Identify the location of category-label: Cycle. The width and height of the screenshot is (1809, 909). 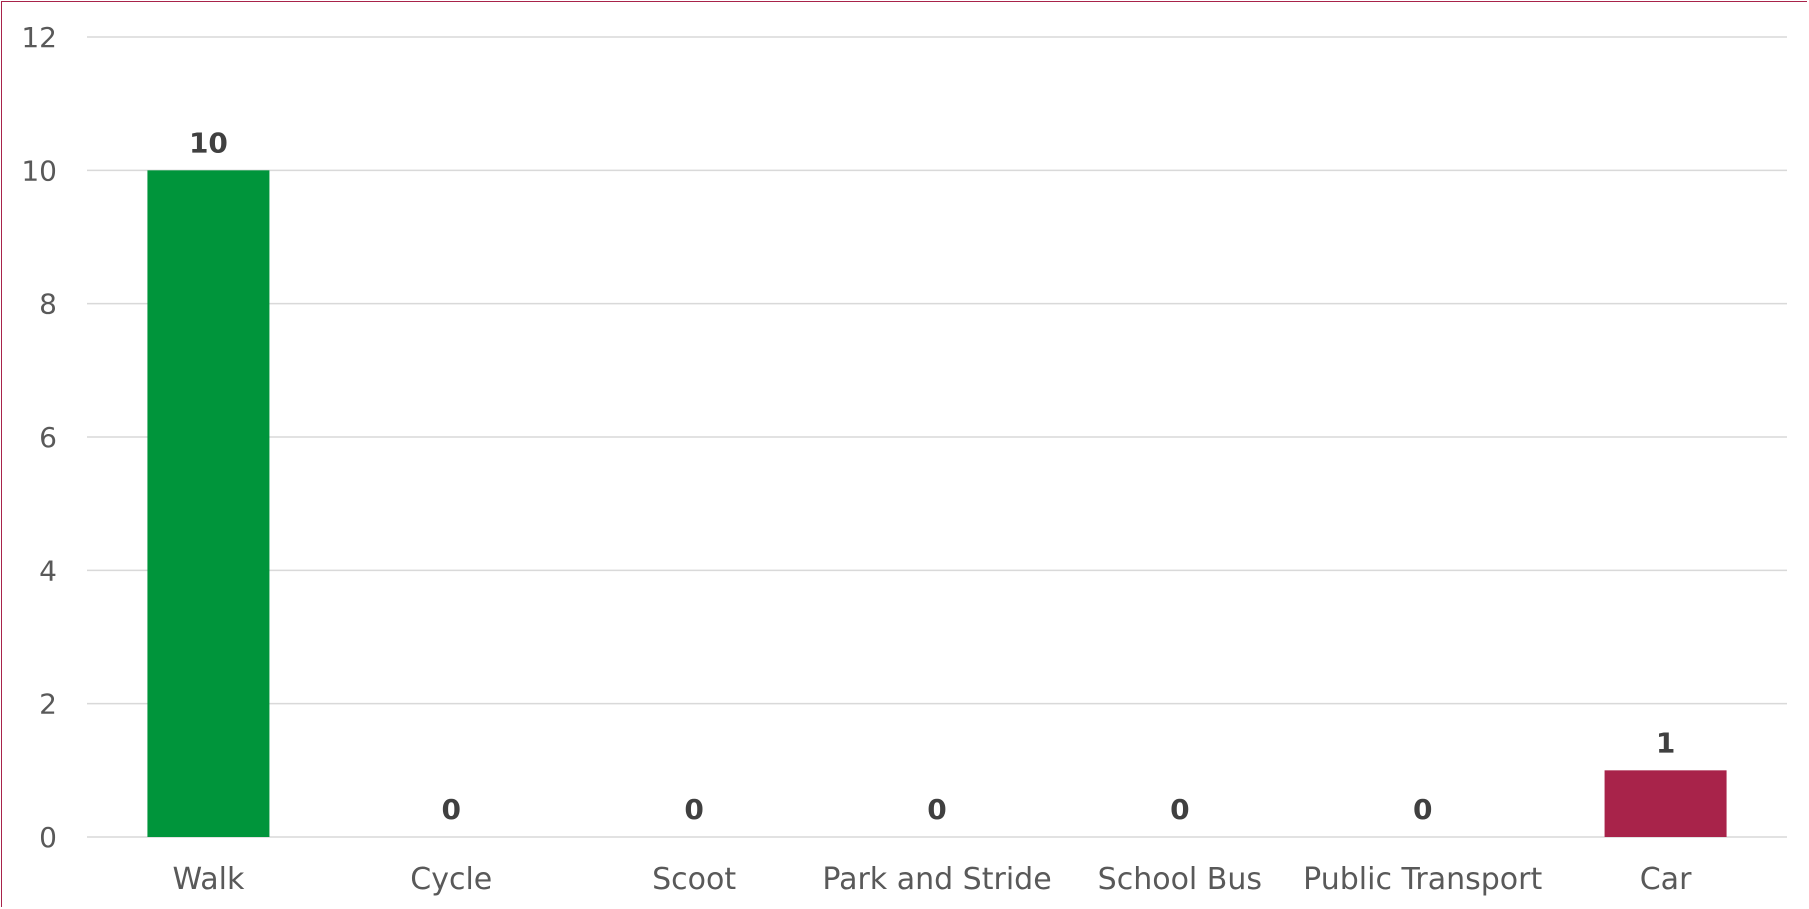
(451, 879).